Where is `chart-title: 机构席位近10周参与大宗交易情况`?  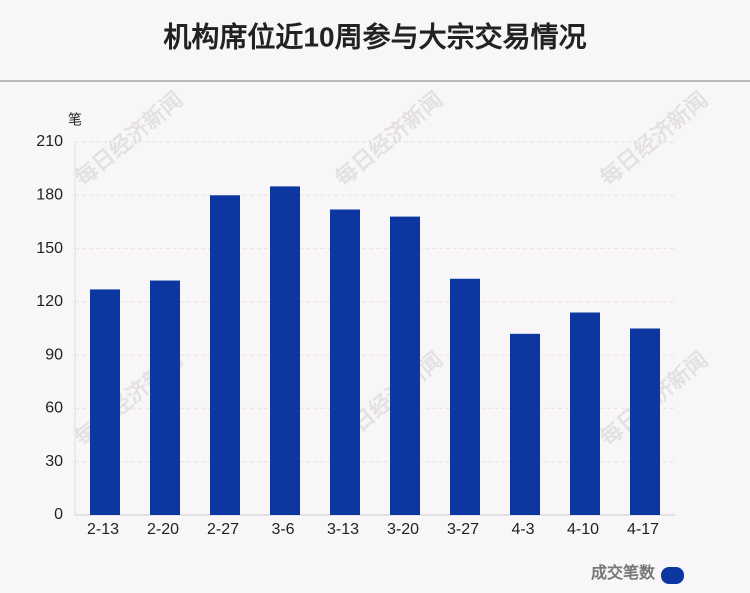
chart-title: 机构席位近10周参与大宗交易情况 is located at coordinates (374, 36).